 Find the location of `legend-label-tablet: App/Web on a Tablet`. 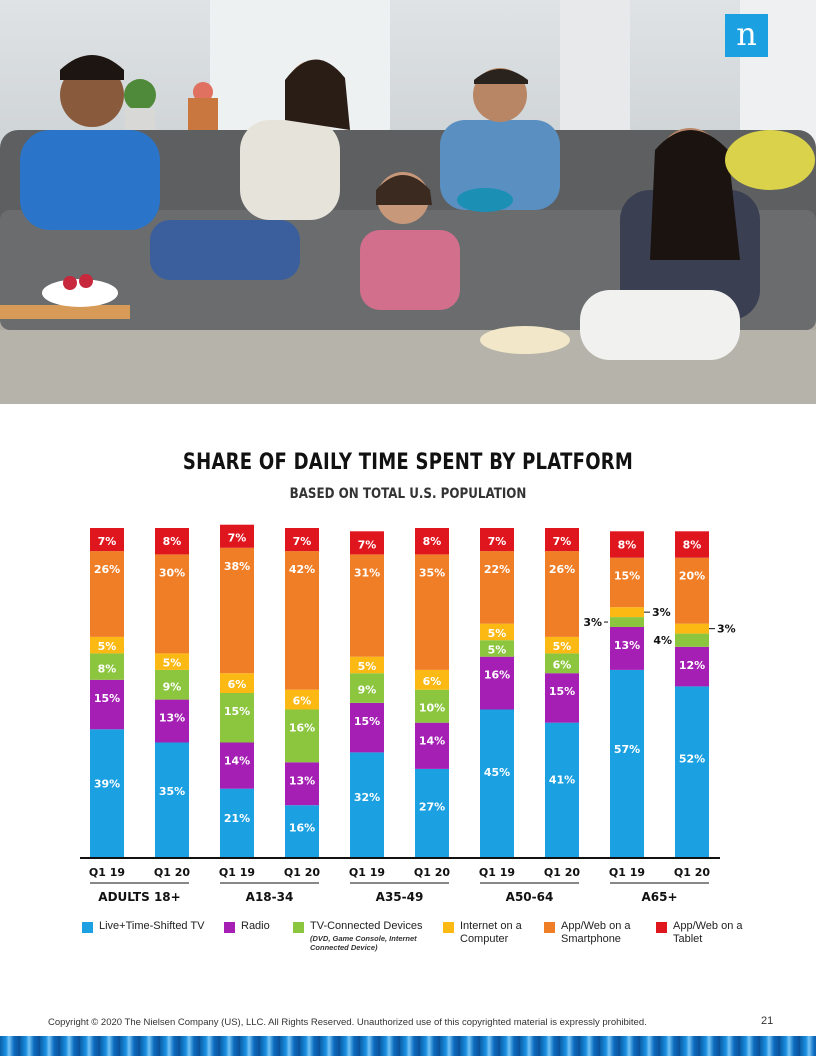

legend-label-tablet: App/Web on a Tablet is located at coordinates (708, 932).